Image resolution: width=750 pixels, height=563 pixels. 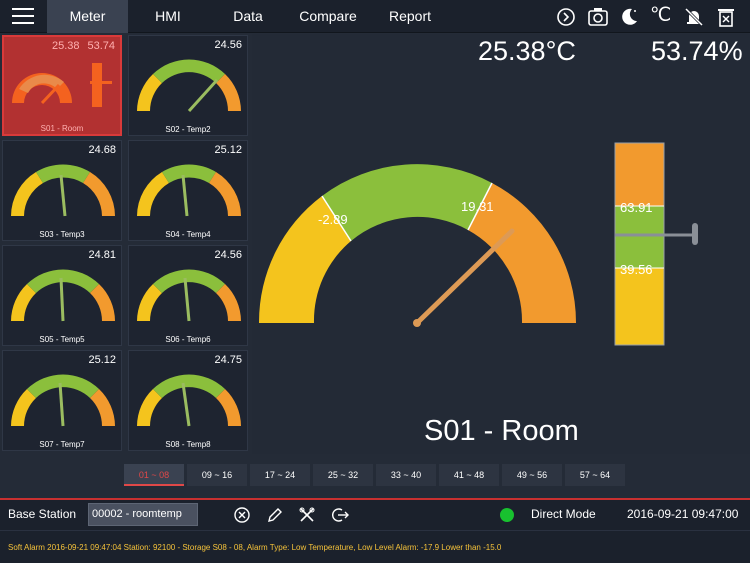 What do you see at coordinates (477, 206) in the screenshot?
I see `gauge-high-label: 19.31` at bounding box center [477, 206].